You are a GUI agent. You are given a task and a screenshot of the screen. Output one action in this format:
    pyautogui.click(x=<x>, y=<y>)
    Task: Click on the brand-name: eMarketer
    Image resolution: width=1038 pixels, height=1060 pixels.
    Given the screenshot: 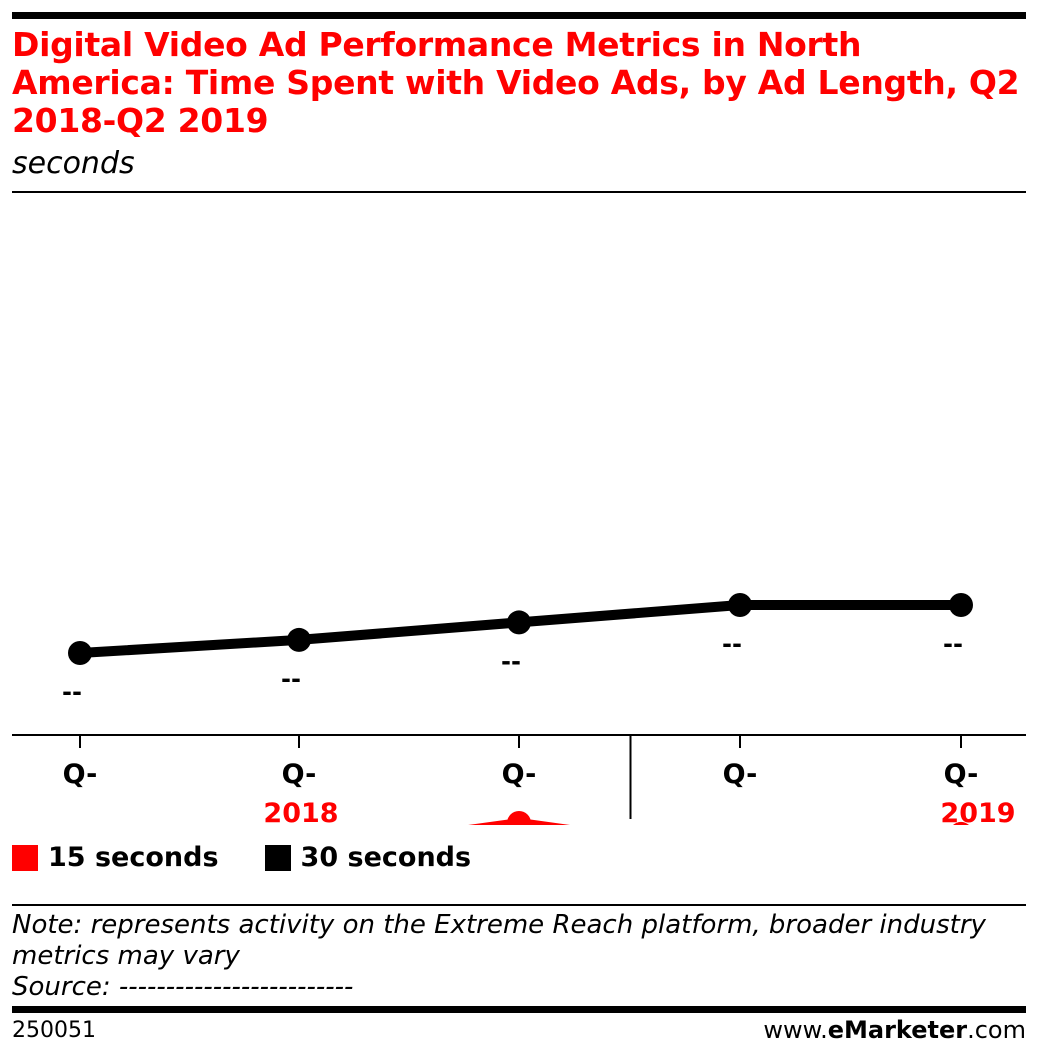 What is the action you would take?
    pyautogui.click(x=897, y=1030)
    